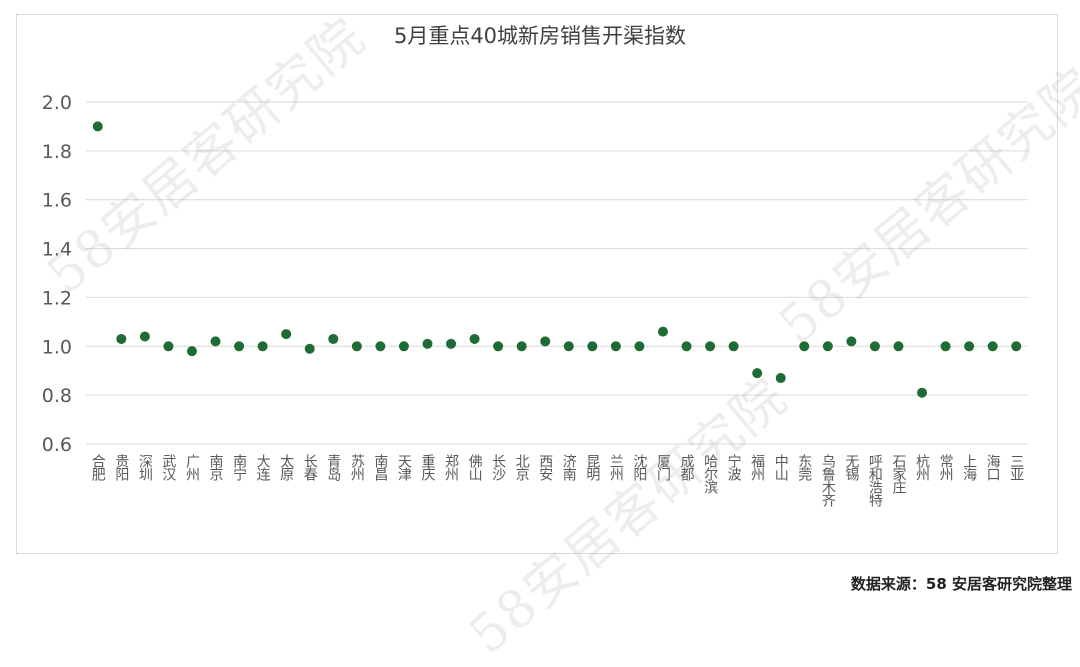 The width and height of the screenshot is (1080, 667). I want to click on x-tick-label: 长春, so click(310, 467).